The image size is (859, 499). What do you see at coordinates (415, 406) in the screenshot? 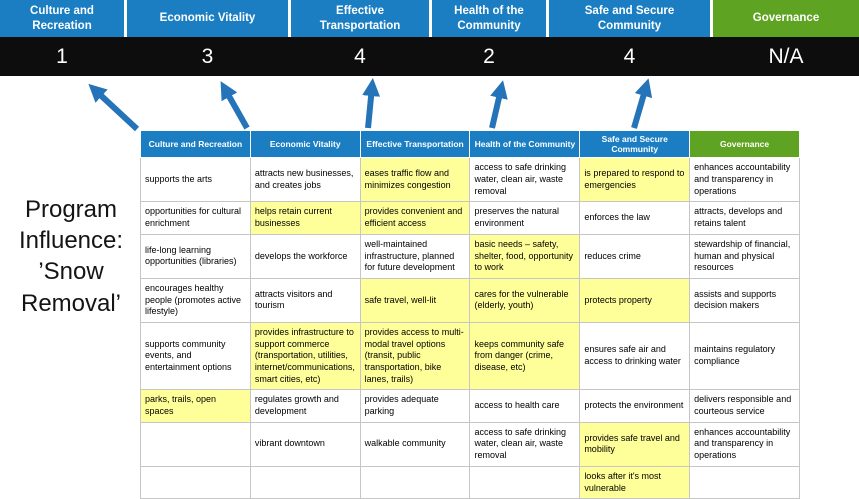
I see `matrix-cell: provides adequate parking` at bounding box center [415, 406].